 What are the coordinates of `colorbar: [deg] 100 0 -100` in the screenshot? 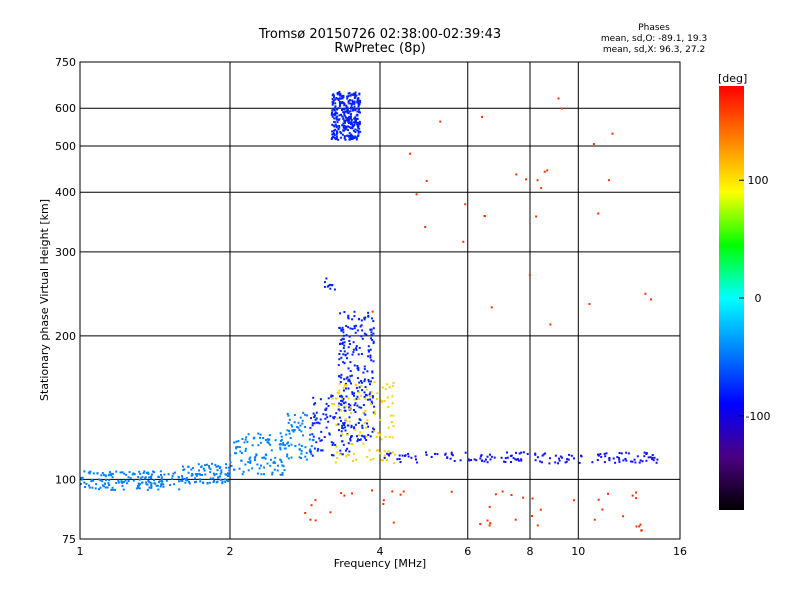 It's located at (744, 291).